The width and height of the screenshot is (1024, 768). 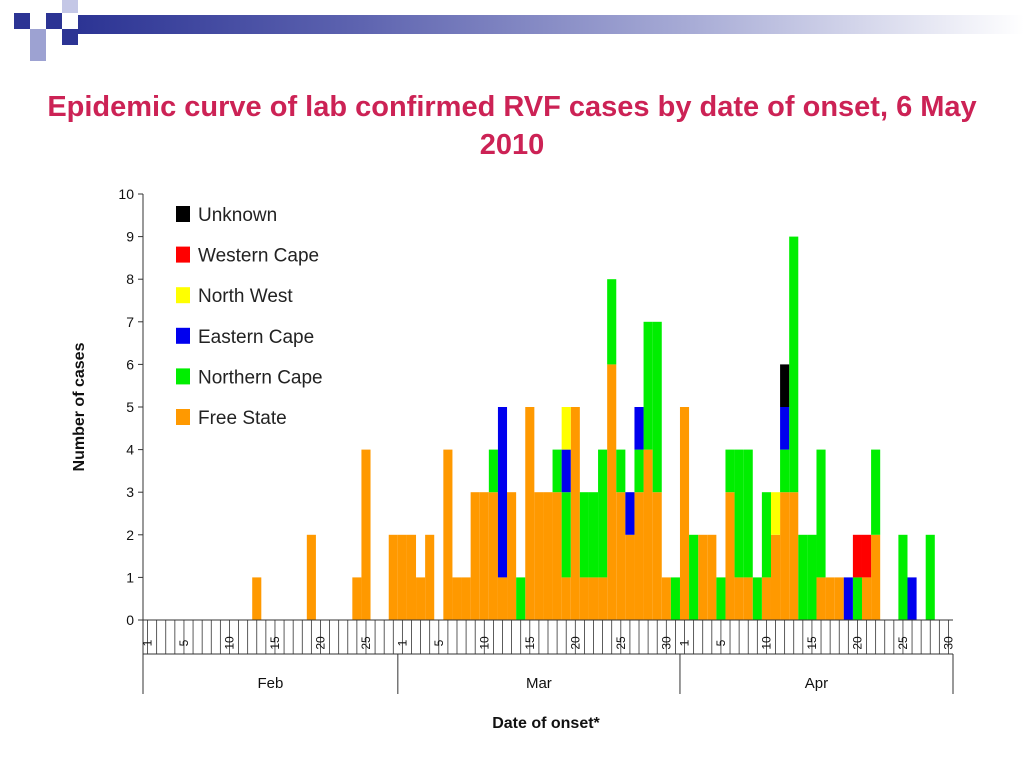 What do you see at coordinates (40, 32) in the screenshot?
I see `slide-decoration` at bounding box center [40, 32].